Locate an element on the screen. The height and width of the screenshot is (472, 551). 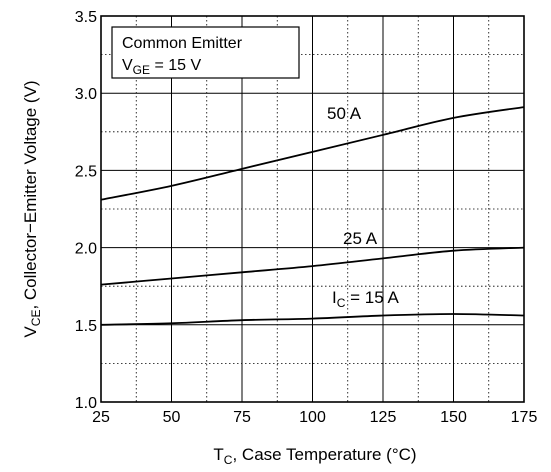
series-label-50a: 50 A is located at coordinates (344, 113).